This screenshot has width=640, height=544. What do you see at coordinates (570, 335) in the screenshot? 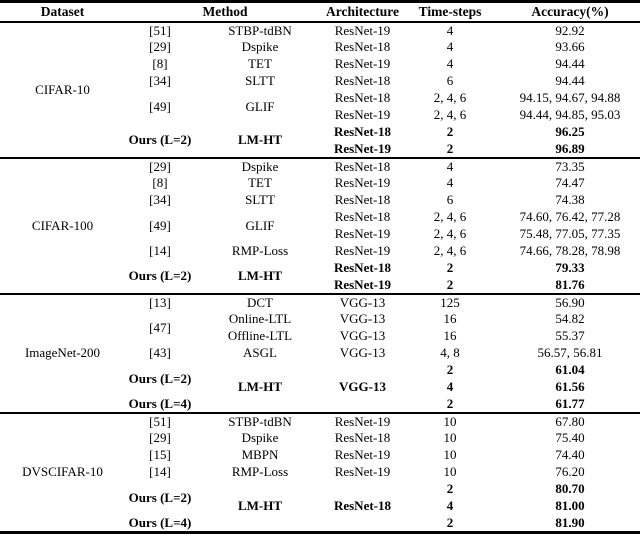
I see `accuracy-cell: 55.37` at bounding box center [570, 335].